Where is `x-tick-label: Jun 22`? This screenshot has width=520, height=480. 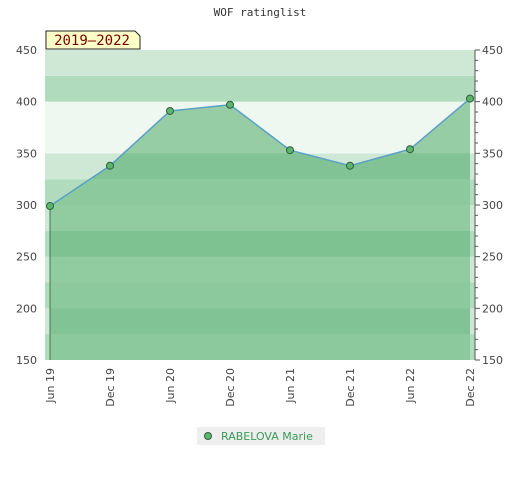 x-tick-label: Jun 22 is located at coordinates (410, 386).